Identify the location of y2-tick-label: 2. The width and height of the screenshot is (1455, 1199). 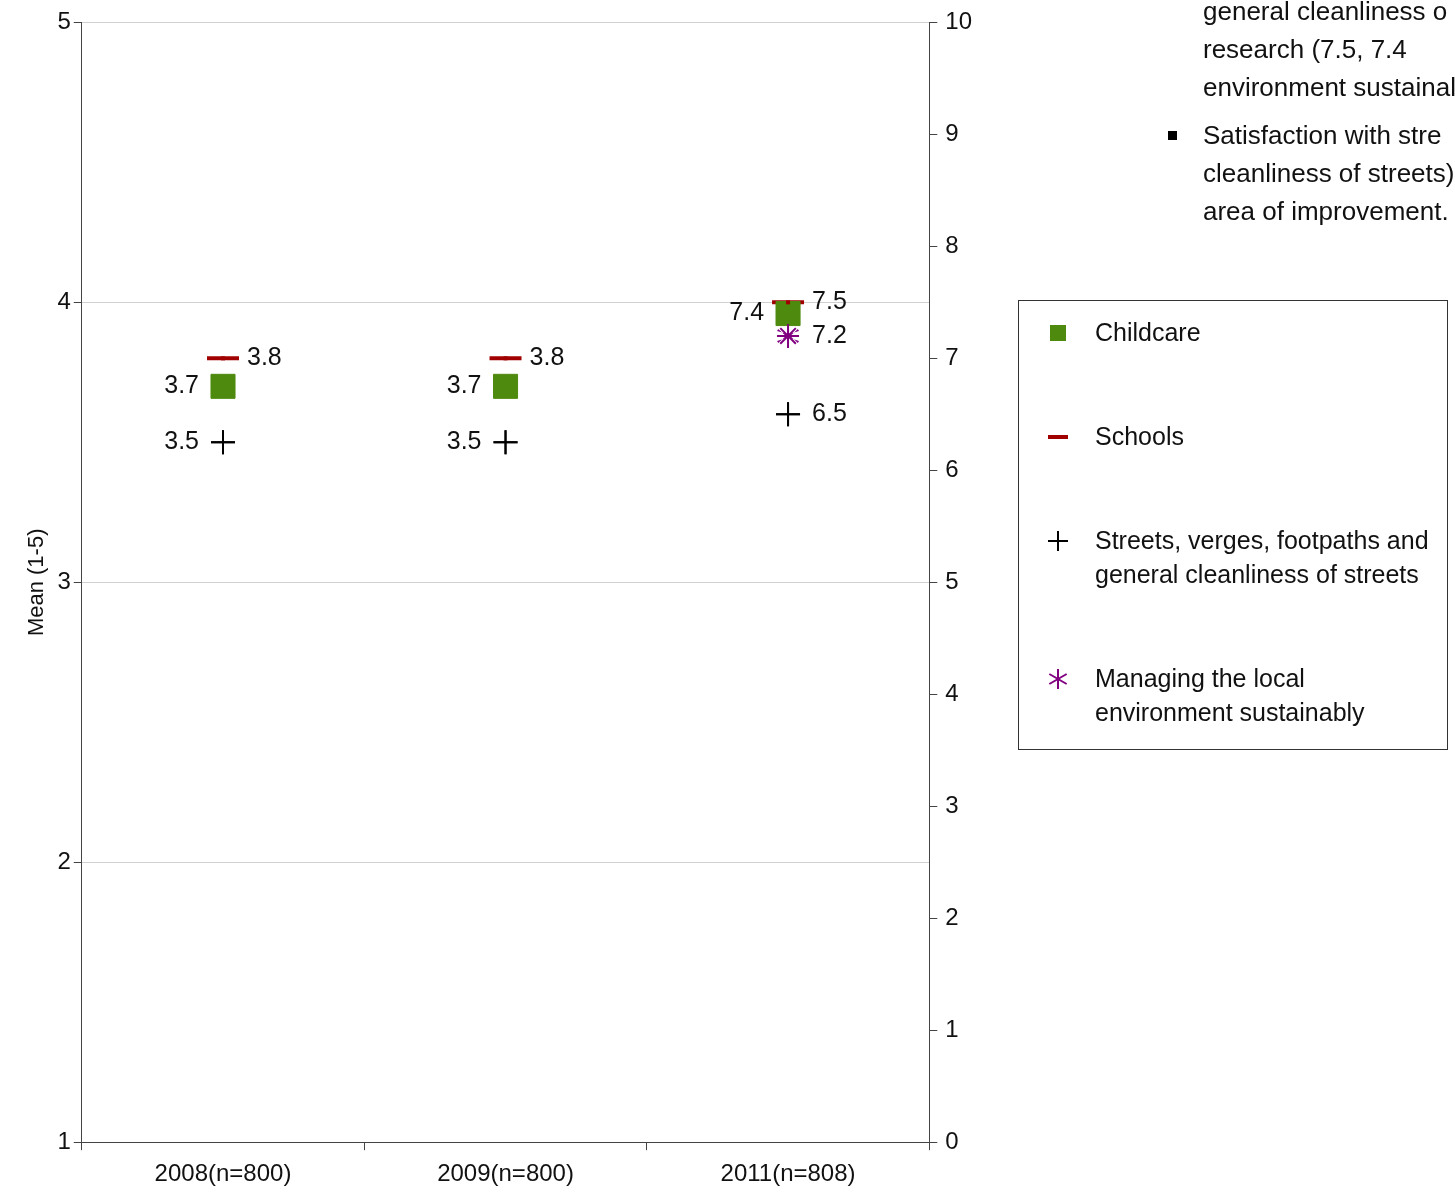
(952, 916).